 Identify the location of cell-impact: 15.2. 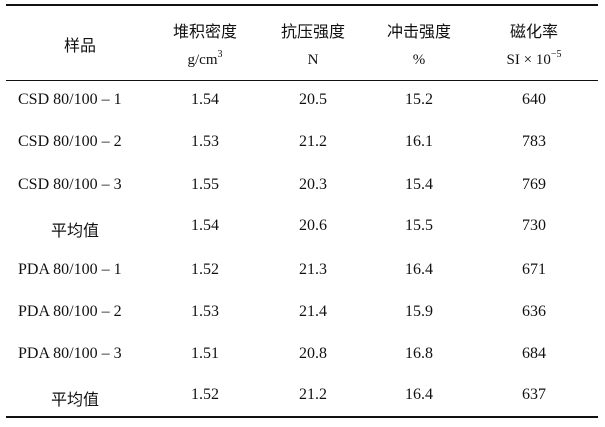
(419, 99).